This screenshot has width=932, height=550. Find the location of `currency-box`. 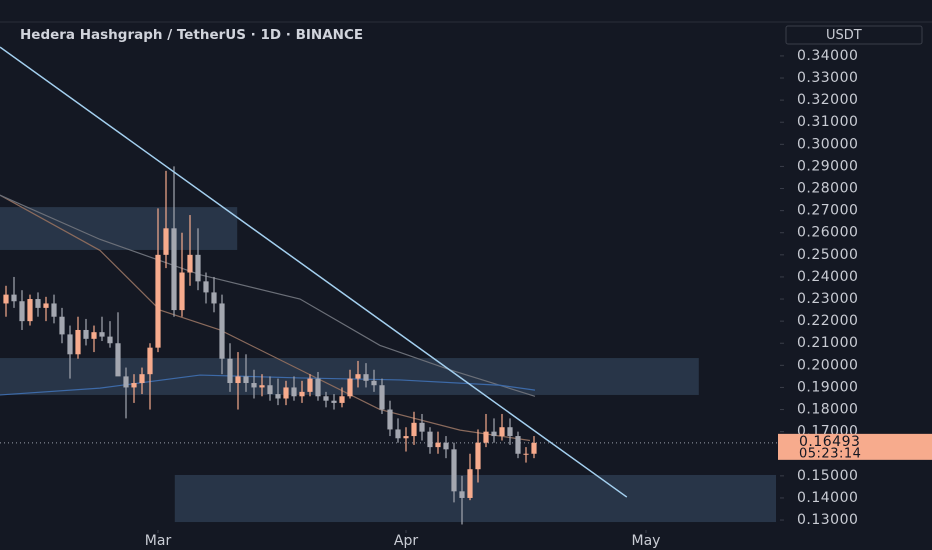

currency-box is located at coordinates (854, 35).